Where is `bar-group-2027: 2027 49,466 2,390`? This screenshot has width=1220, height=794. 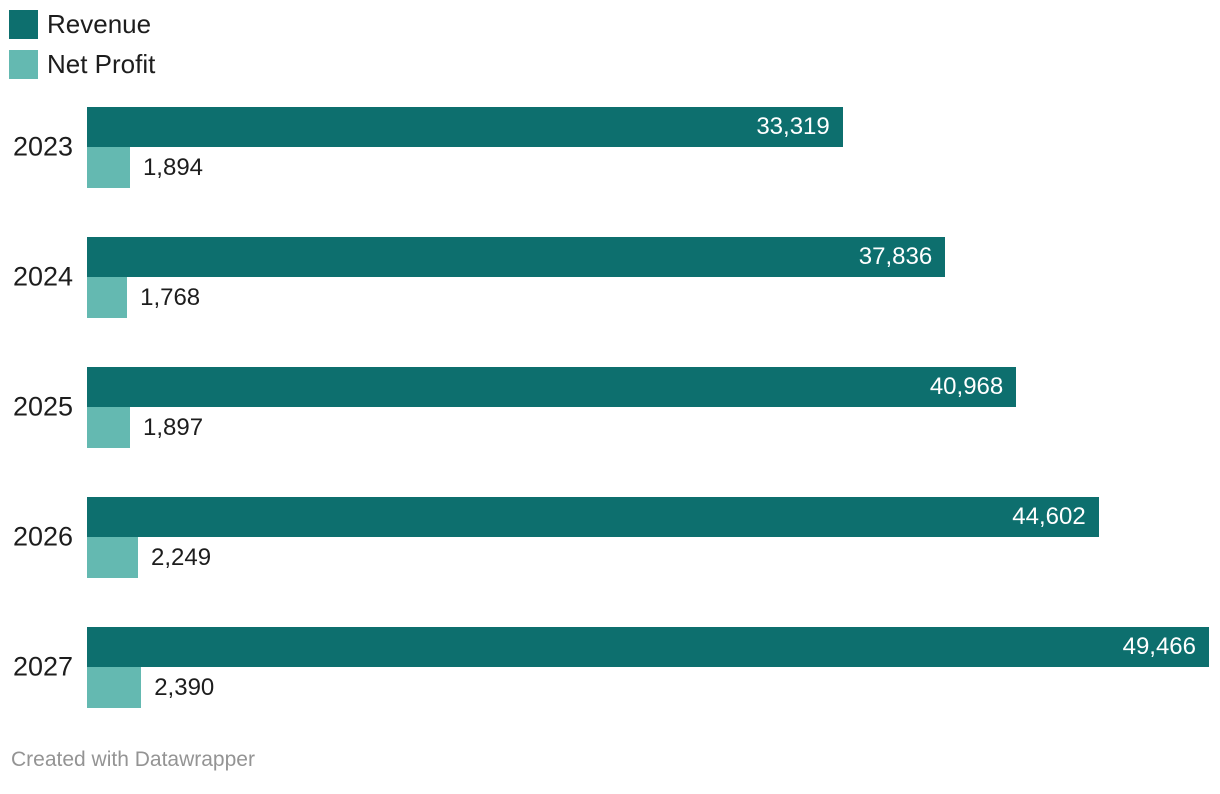
bar-group-2027: 2027 49,466 2,390 is located at coordinates (610, 667).